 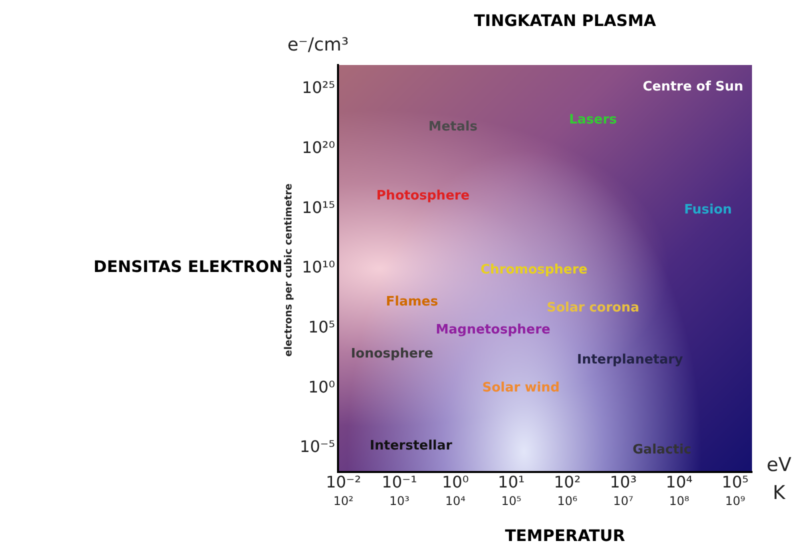 I want to click on y-tick-label: 10²⁰, so click(x=318, y=147).